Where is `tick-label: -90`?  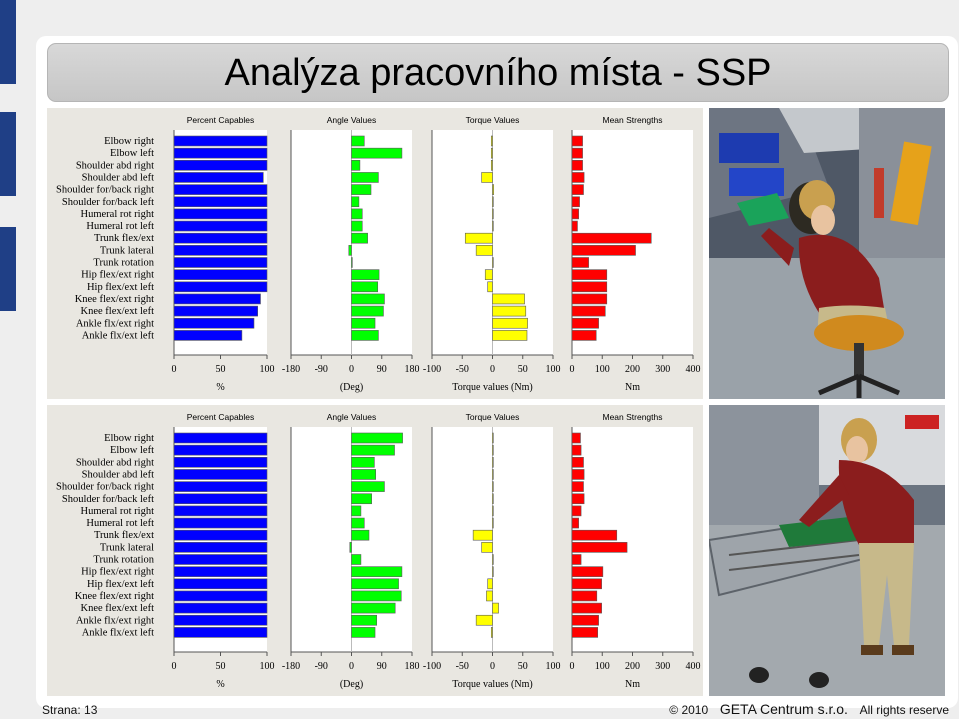
tick-label: -90 is located at coordinates (321, 369).